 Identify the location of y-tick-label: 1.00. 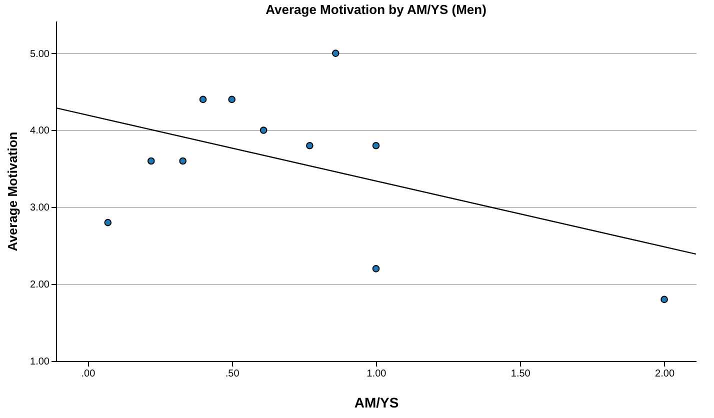
(40, 362).